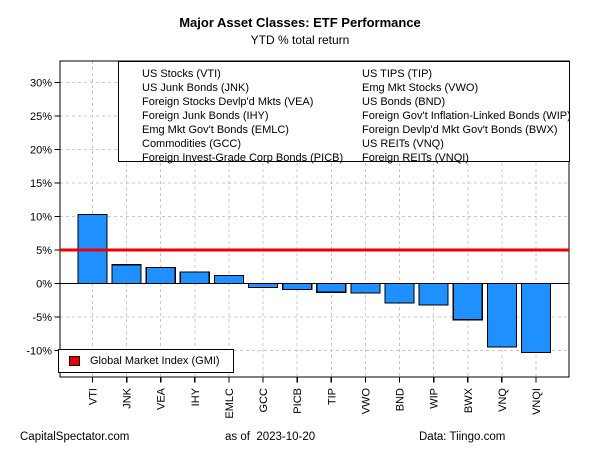  I want to click on x-tick-label: EMLC, so click(230, 403).